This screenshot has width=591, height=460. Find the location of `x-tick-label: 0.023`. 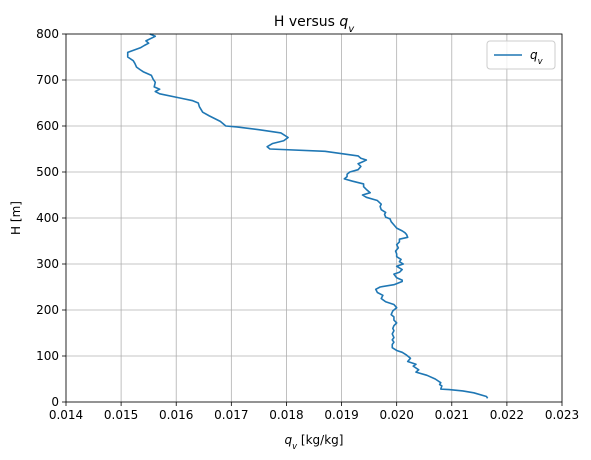

x-tick-label: 0.023 is located at coordinates (562, 415).